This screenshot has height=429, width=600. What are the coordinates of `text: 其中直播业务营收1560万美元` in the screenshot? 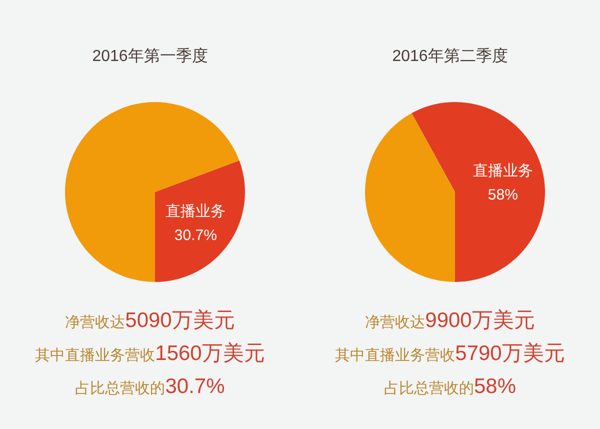 It's located at (150, 353).